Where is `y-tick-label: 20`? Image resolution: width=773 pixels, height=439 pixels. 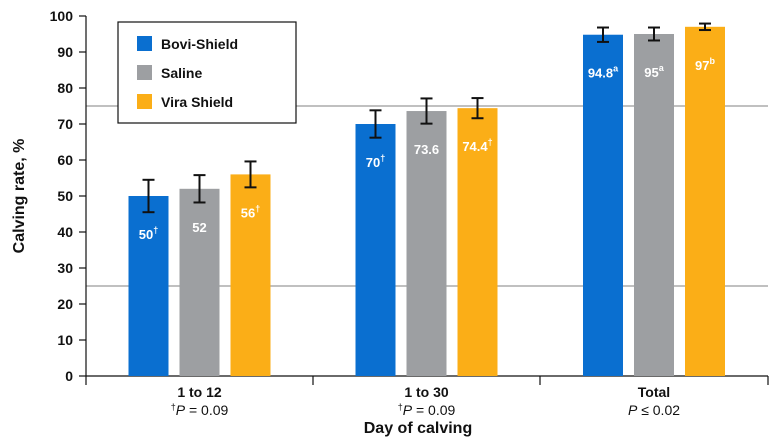 y-tick-label: 20 is located at coordinates (65, 304).